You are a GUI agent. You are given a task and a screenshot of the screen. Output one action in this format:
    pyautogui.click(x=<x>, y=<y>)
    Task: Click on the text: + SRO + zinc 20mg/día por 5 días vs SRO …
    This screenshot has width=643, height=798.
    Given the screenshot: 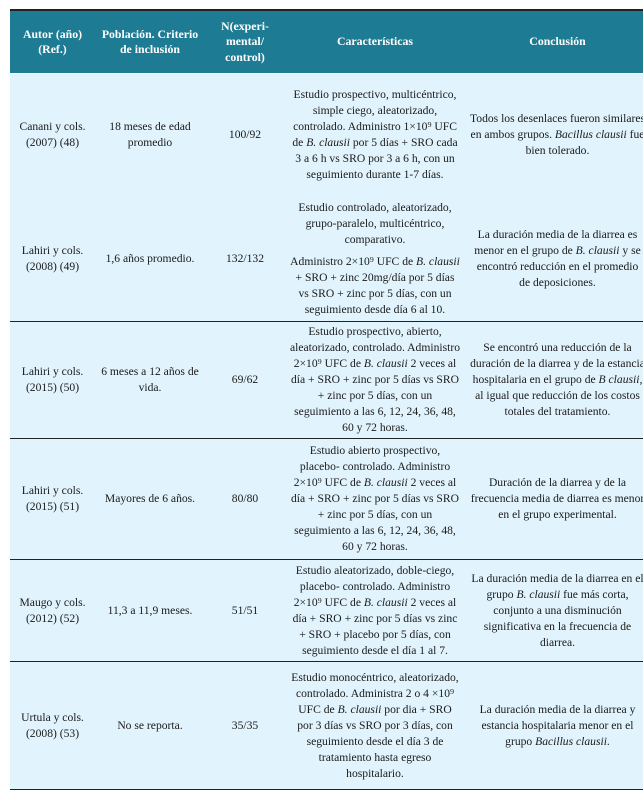 What is the action you would take?
    pyautogui.click(x=375, y=293)
    